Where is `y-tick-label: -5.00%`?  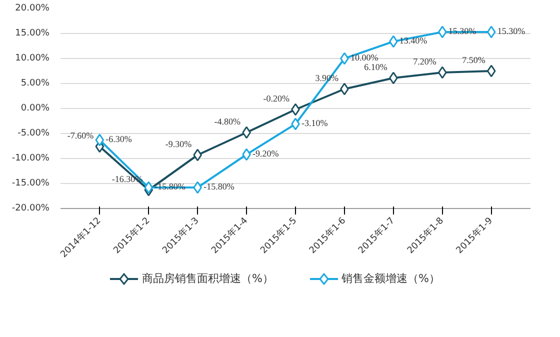 y-tick-label: -5.00% is located at coordinates (34, 133).